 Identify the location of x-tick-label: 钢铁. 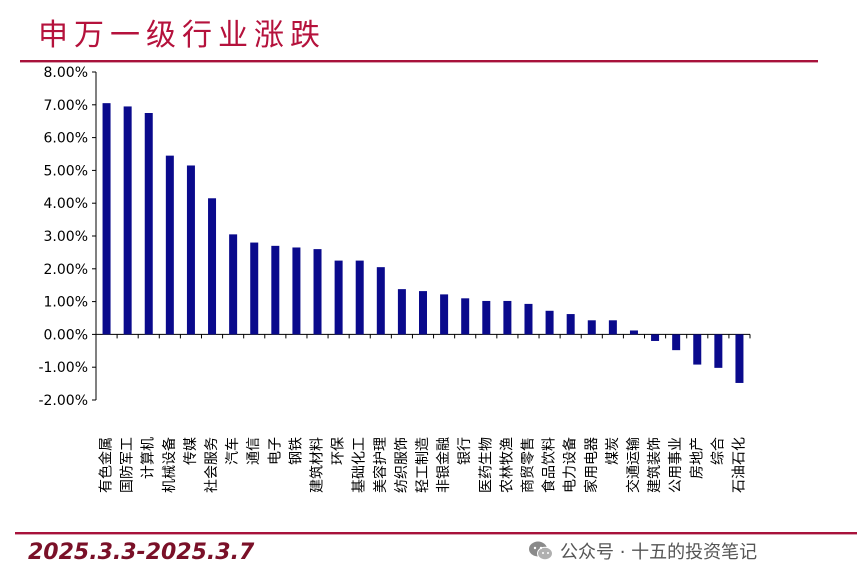
(296, 451).